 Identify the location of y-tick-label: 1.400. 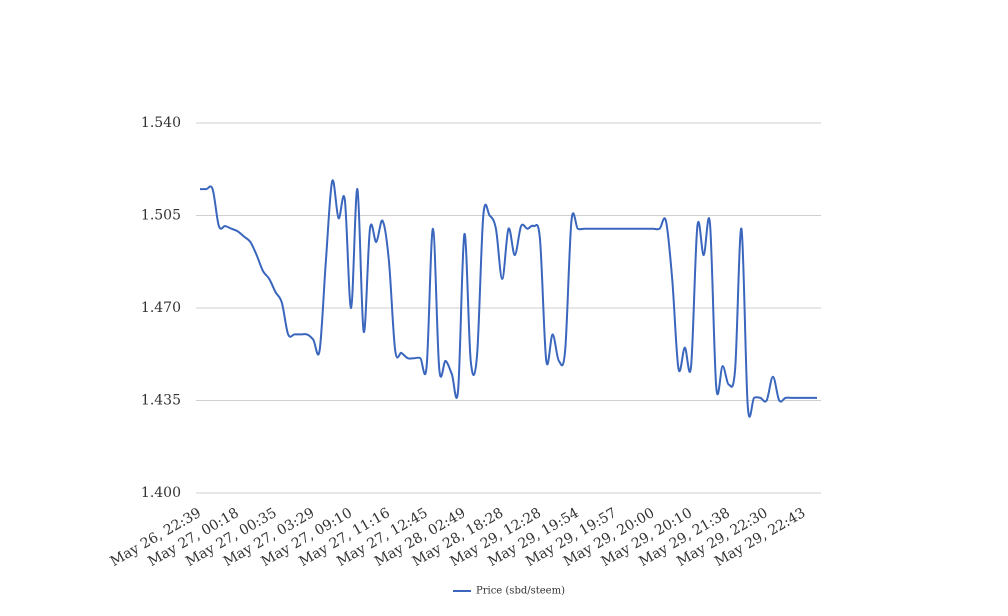
(161, 493).